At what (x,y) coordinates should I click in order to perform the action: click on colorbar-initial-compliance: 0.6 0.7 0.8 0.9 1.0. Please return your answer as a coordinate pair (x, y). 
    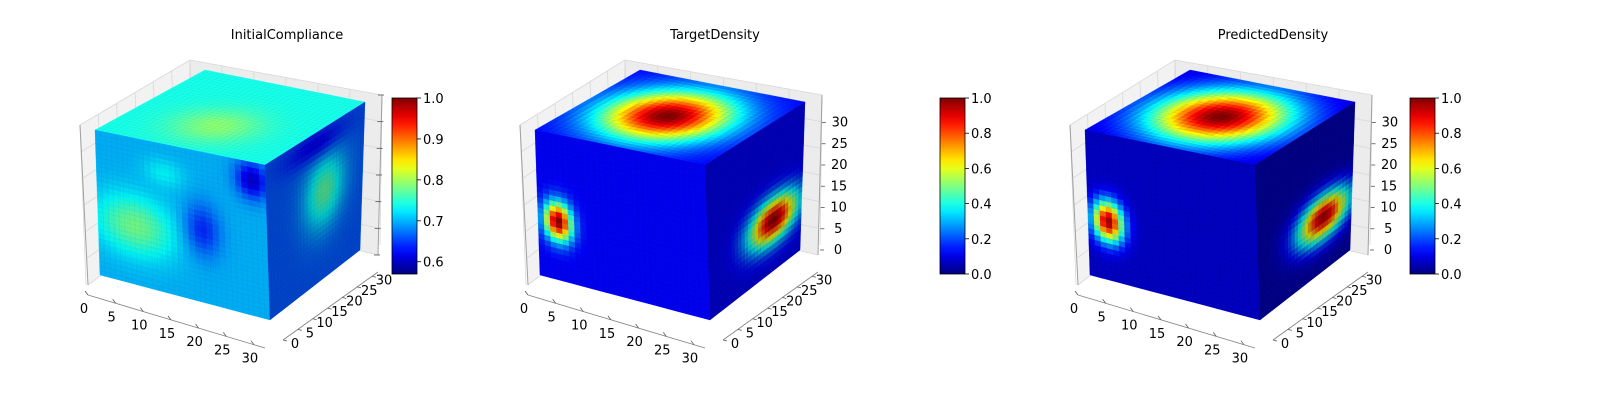
    Looking at the image, I should click on (417, 183).